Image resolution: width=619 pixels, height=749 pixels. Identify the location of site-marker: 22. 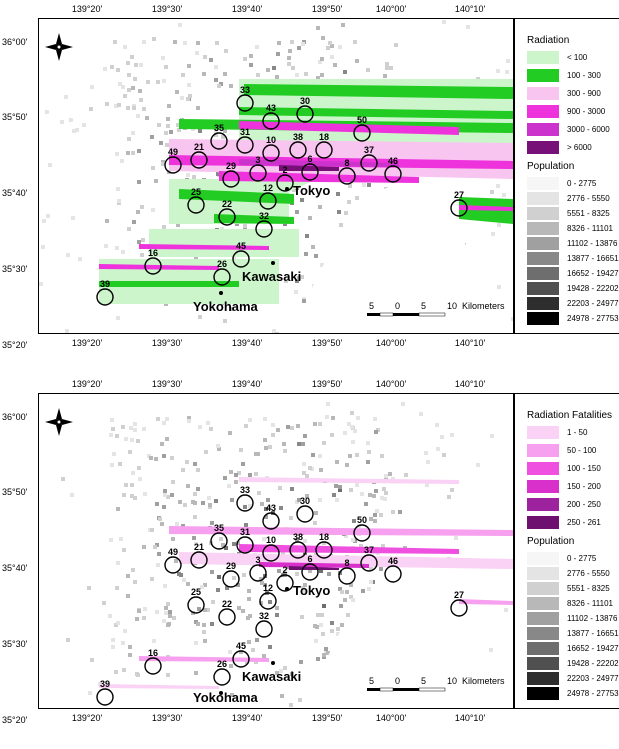
(227, 612).